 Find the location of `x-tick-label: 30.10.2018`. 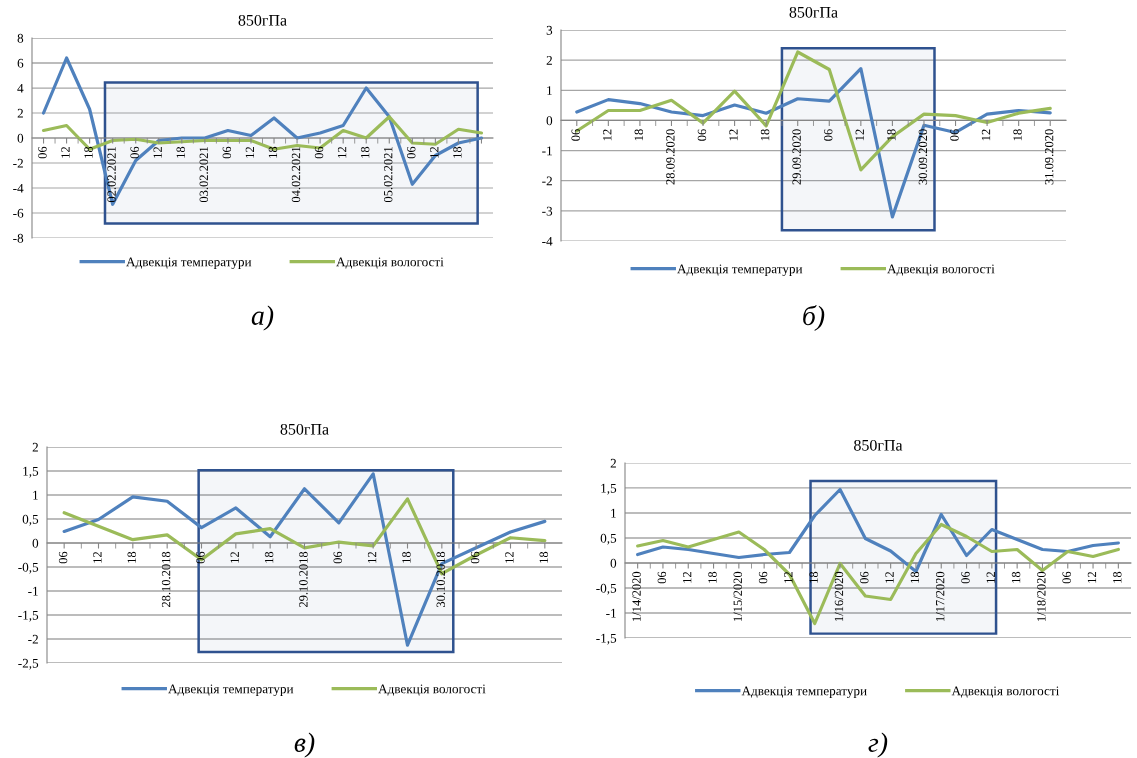

x-tick-label: 30.10.2018 is located at coordinates (441, 579).